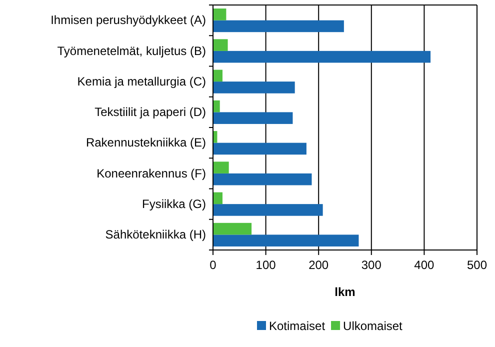  What do you see at coordinates (128, 20) in the screenshot?
I see `y-tick-label: Ihmisen perushyödykkeet (A)` at bounding box center [128, 20].